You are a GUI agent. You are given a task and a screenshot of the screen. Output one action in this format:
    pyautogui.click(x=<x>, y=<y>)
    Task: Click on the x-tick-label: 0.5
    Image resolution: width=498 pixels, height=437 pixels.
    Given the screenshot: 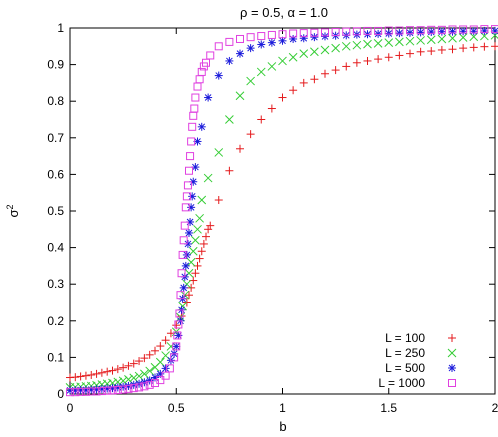 What is the action you would take?
    pyautogui.click(x=176, y=408)
    